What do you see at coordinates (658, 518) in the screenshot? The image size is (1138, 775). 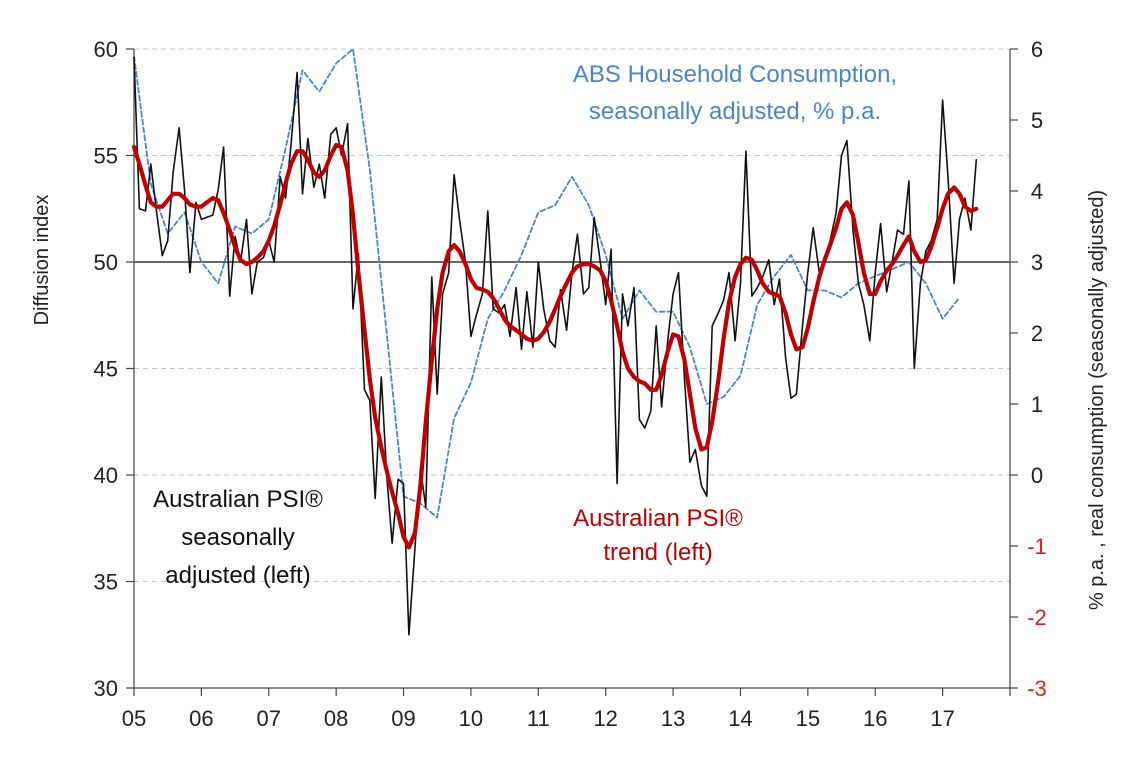 I see `annotation-psi-trend-line-1: Australian PSI®` at bounding box center [658, 518].